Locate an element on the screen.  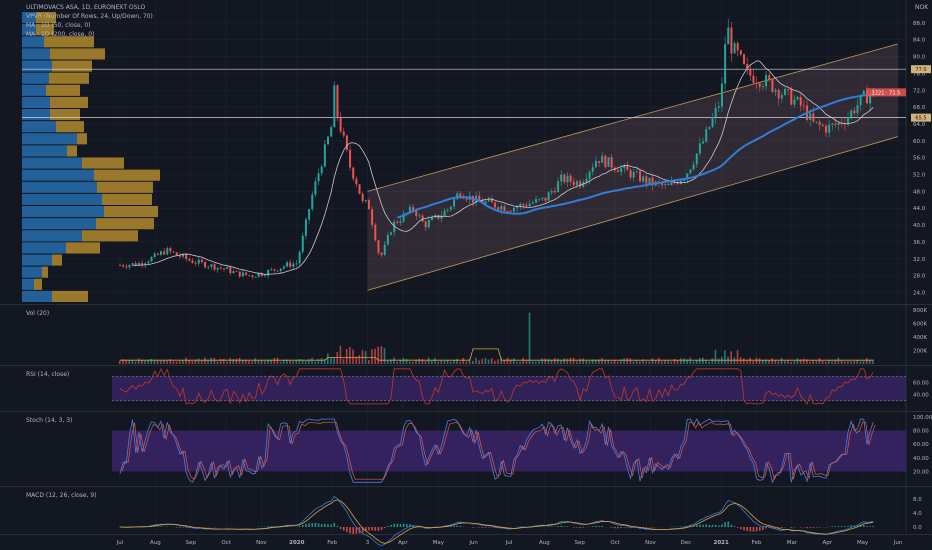
macd-pane-label: MACD (12, 26, close, 9) is located at coordinates (61, 495).